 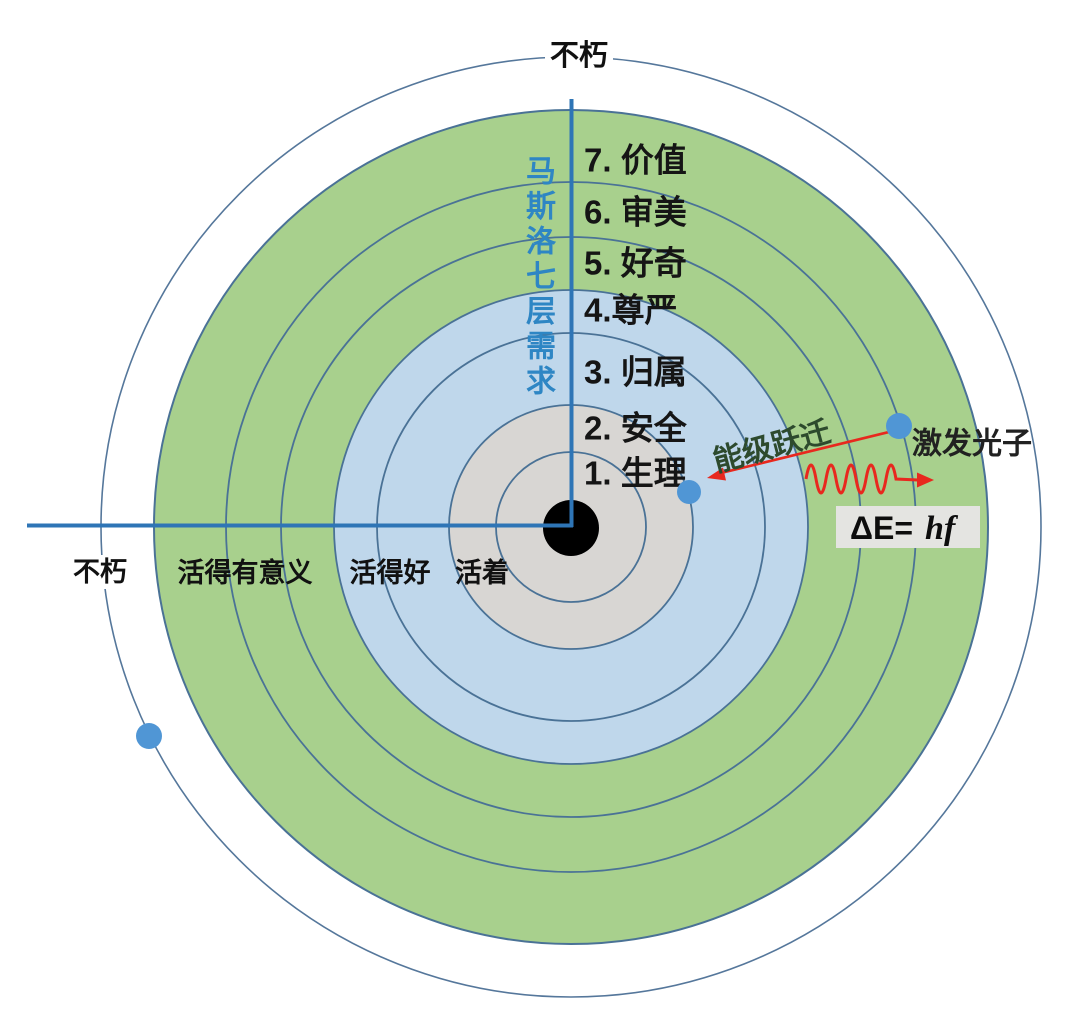 I want to click on zone-labels: 不朽 活得有意义 活得好 活着, so click(x=291, y=572).